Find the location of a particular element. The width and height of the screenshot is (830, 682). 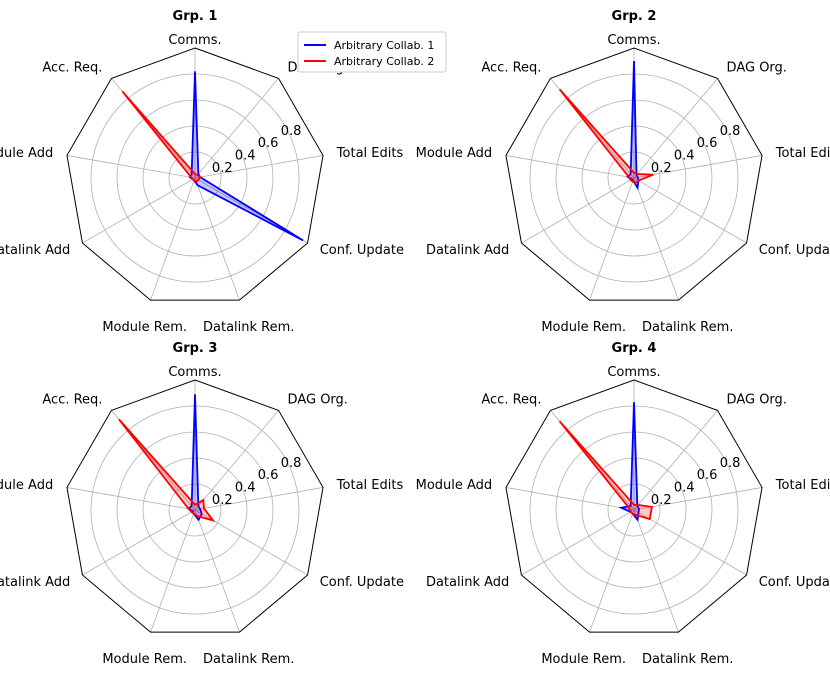

legend-label-series-1: Arbitrary Collab. 1 is located at coordinates (384, 45).